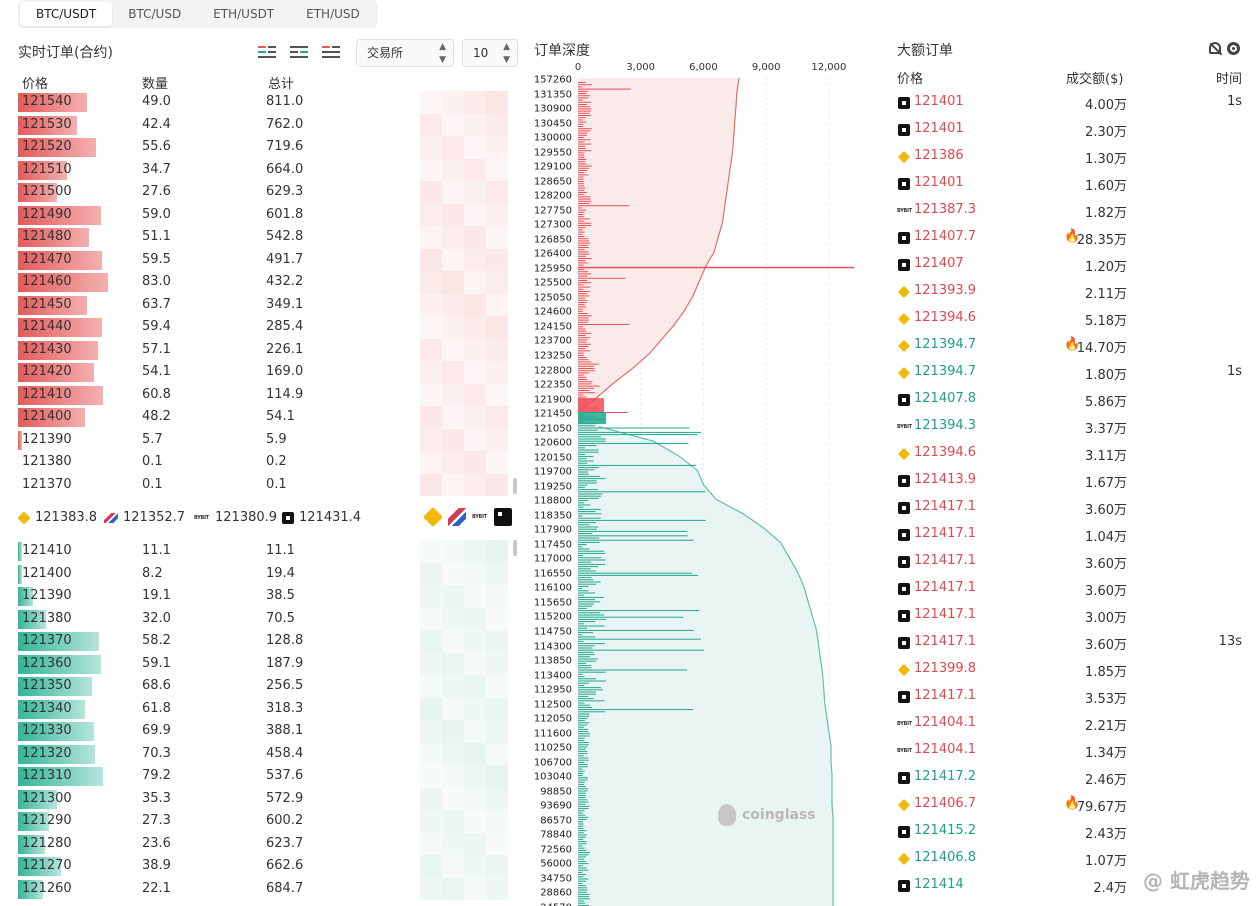 The image size is (1258, 906). What do you see at coordinates (1075, 454) in the screenshot?
I see `large-order-row: 121394.6 3.11万` at bounding box center [1075, 454].